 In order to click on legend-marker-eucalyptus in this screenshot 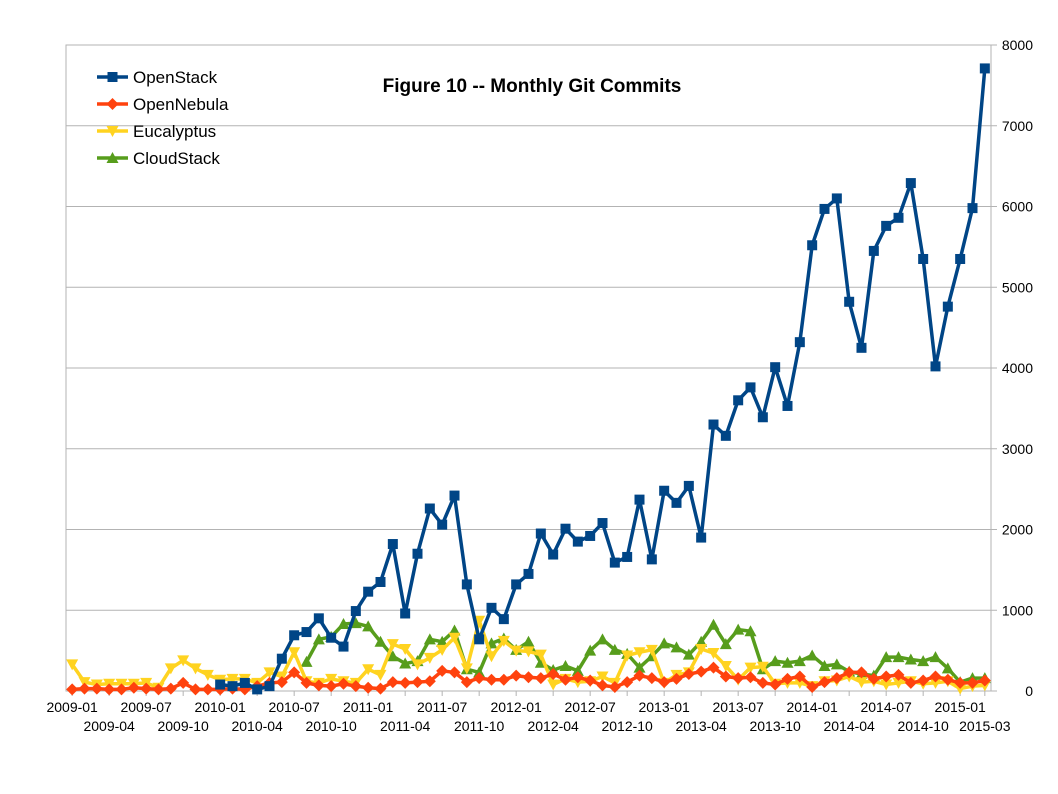, I will do `click(112, 131)`.